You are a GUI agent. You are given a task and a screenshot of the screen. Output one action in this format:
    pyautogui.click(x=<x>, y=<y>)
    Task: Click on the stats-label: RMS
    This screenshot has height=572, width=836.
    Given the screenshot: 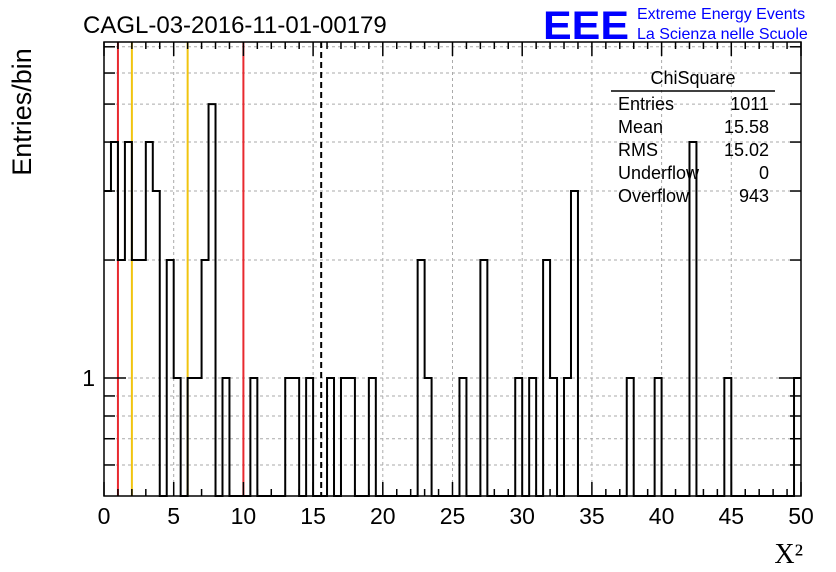 What is the action you would take?
    pyautogui.click(x=638, y=150)
    